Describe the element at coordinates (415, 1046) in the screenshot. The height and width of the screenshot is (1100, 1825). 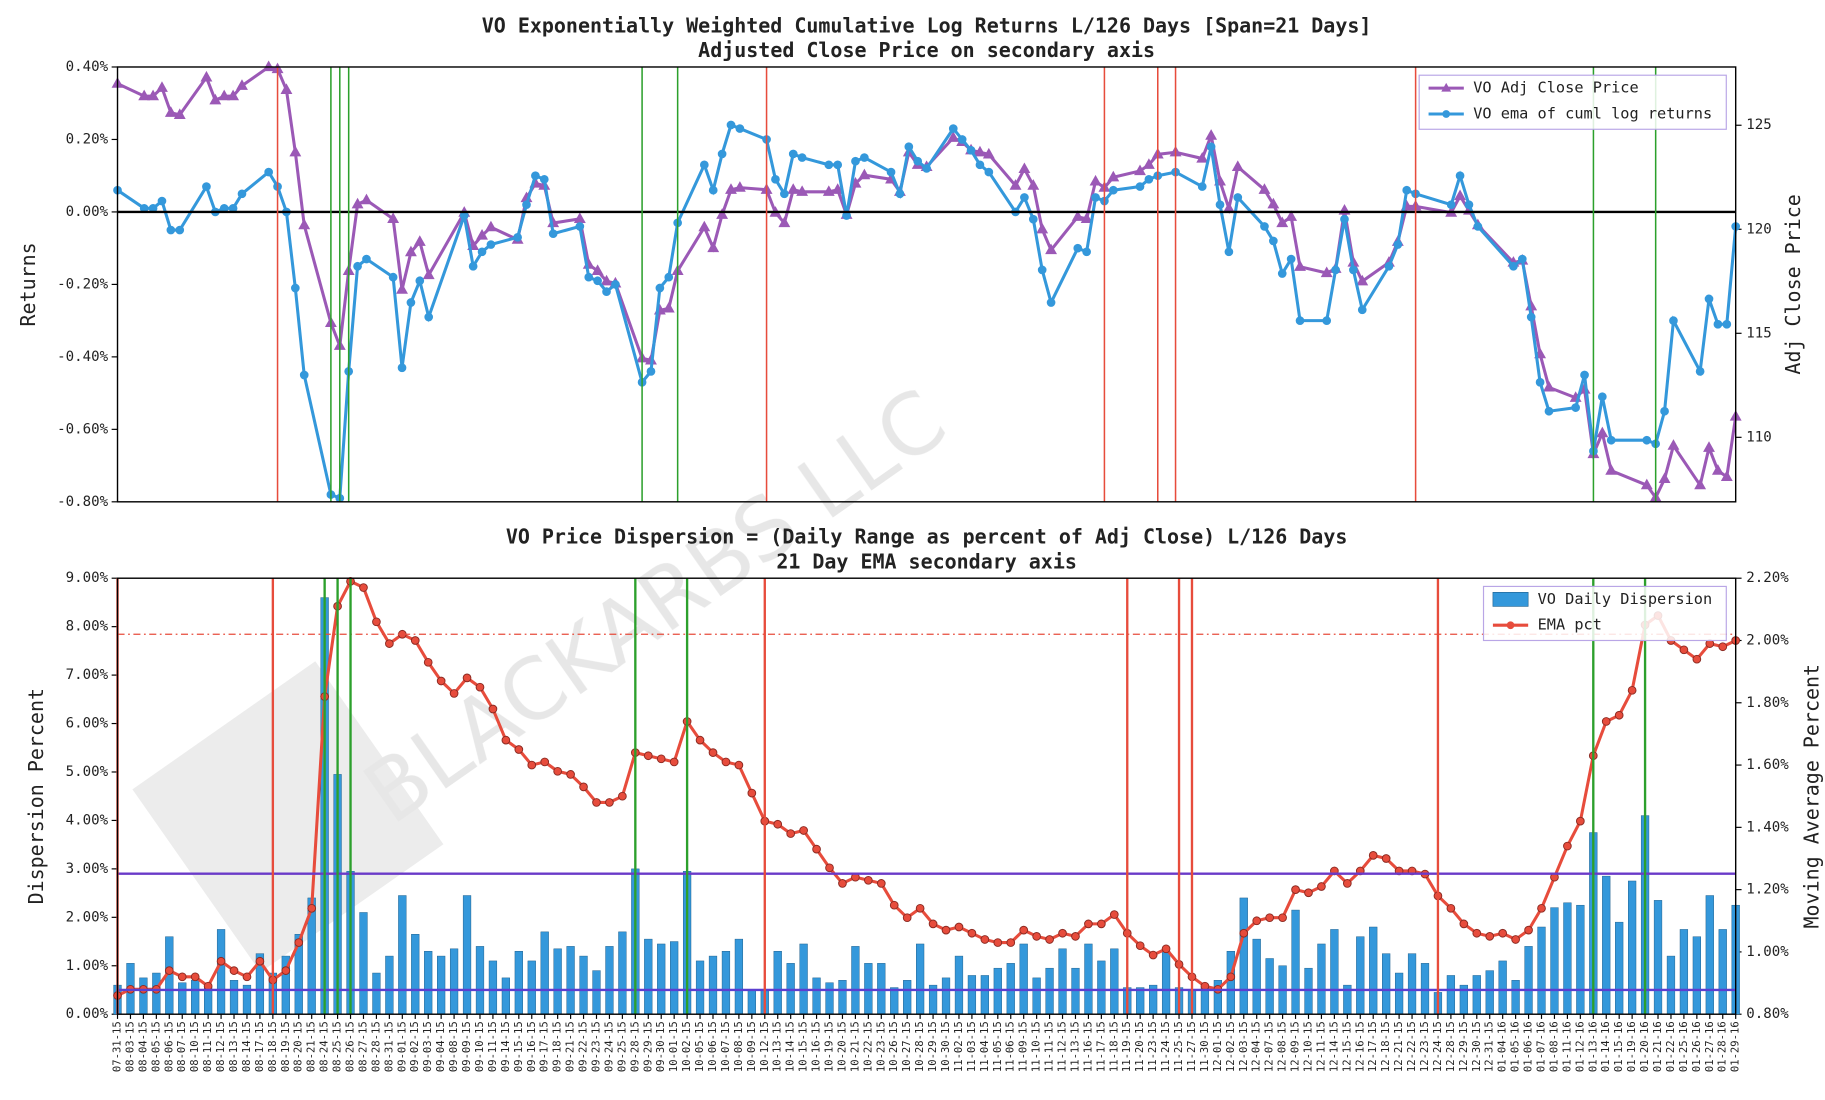
I see `x-tick-label: 09-02-15` at that location.